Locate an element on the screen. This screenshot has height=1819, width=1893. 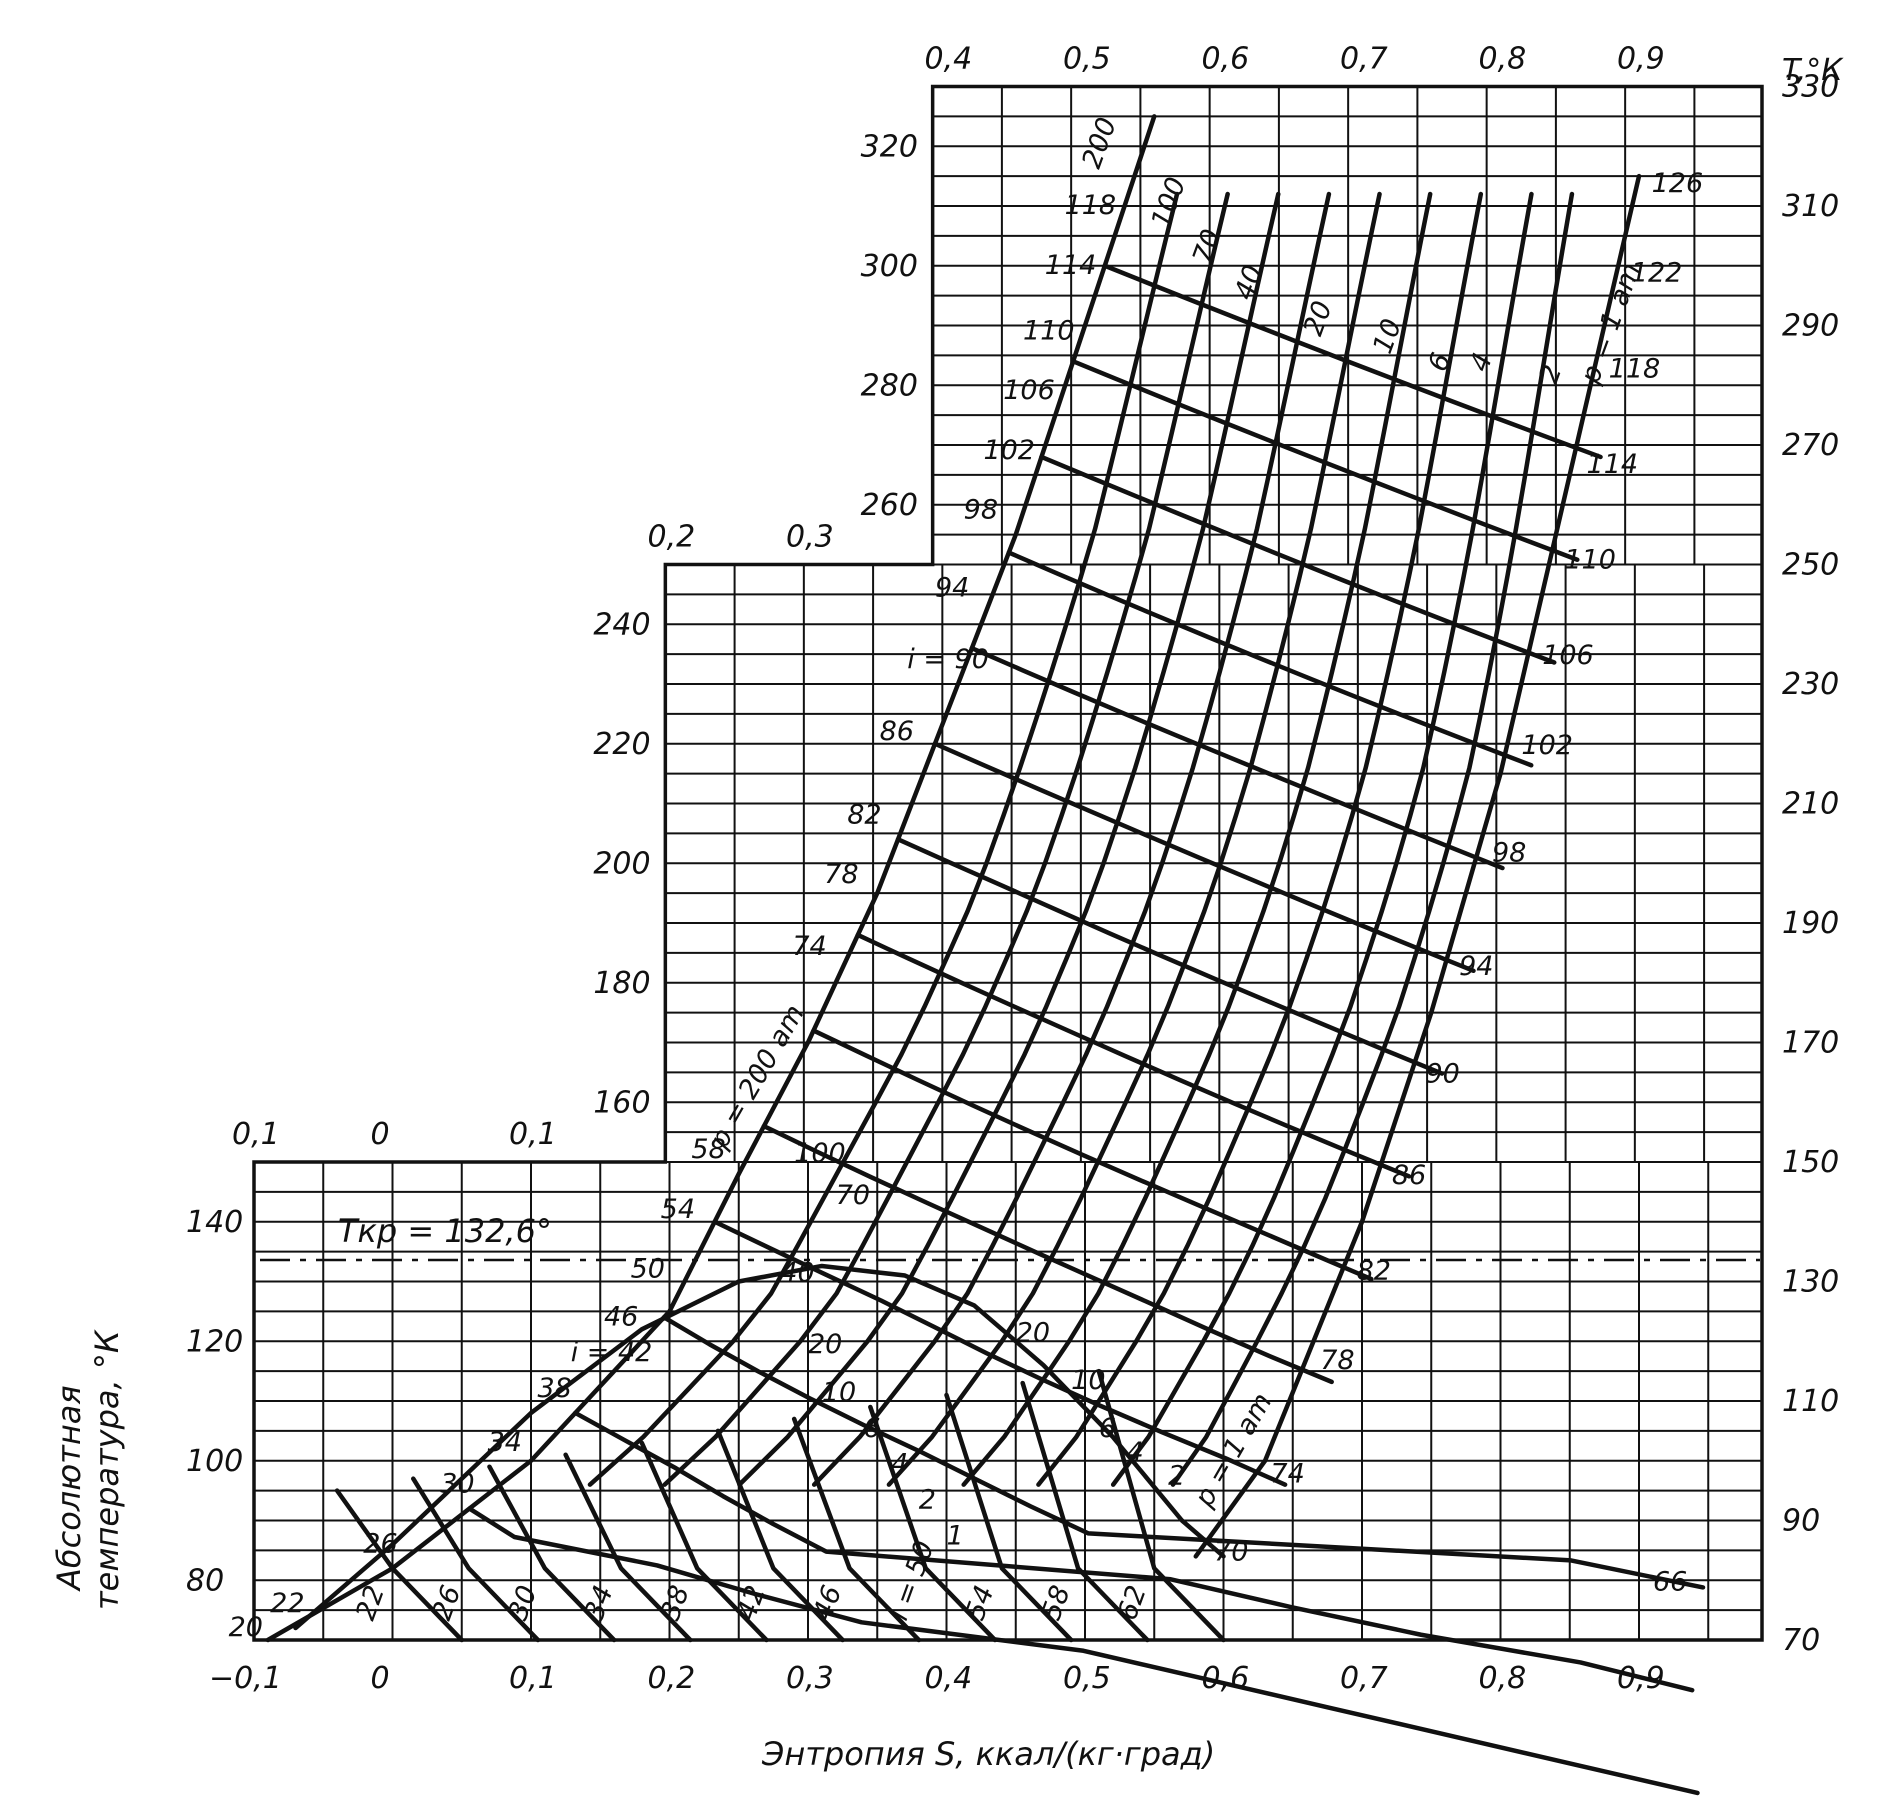
enthalpy-label-left: 118 is located at coordinates (1091, 205).